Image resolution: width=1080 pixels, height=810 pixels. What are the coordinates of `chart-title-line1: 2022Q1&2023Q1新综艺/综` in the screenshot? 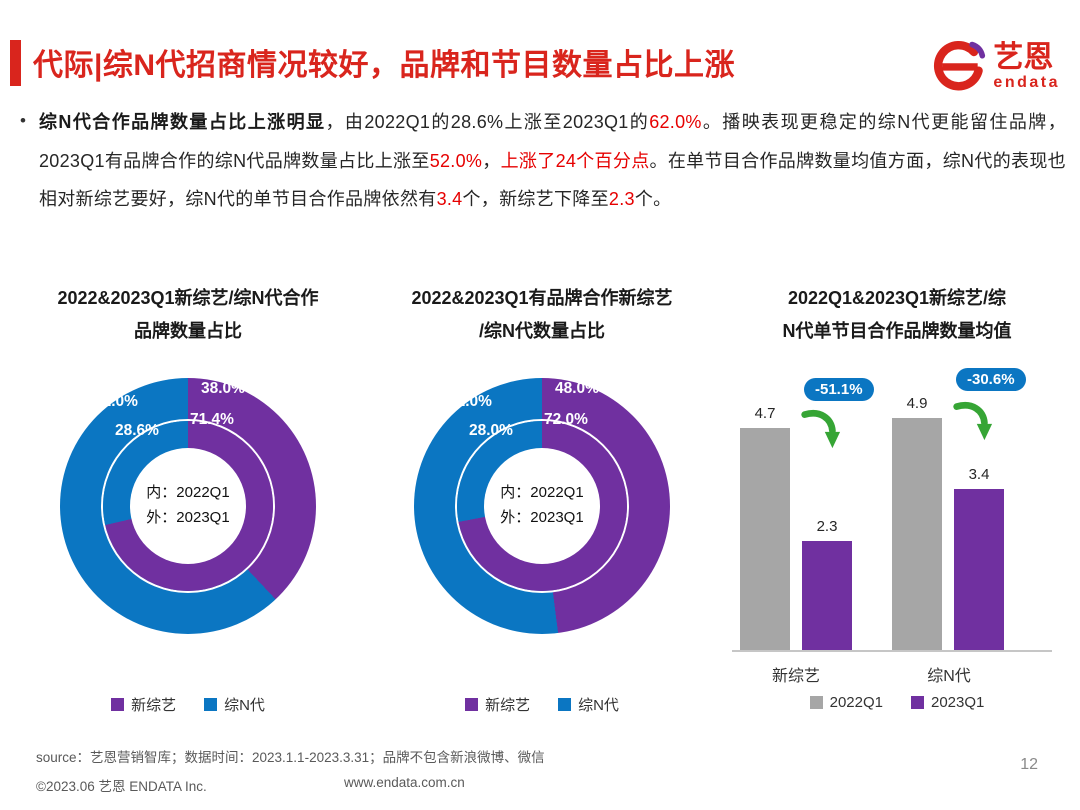 It's located at (897, 298).